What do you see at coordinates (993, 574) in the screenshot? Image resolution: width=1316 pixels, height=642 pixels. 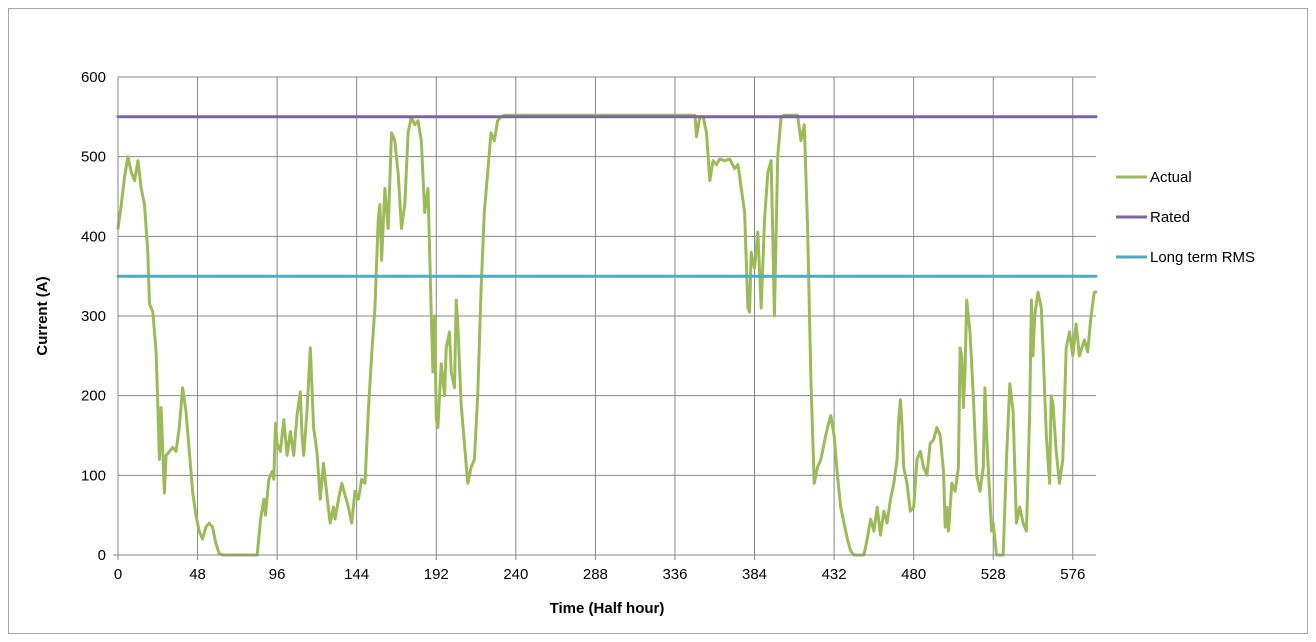 I see `x-tick-label: 528` at bounding box center [993, 574].